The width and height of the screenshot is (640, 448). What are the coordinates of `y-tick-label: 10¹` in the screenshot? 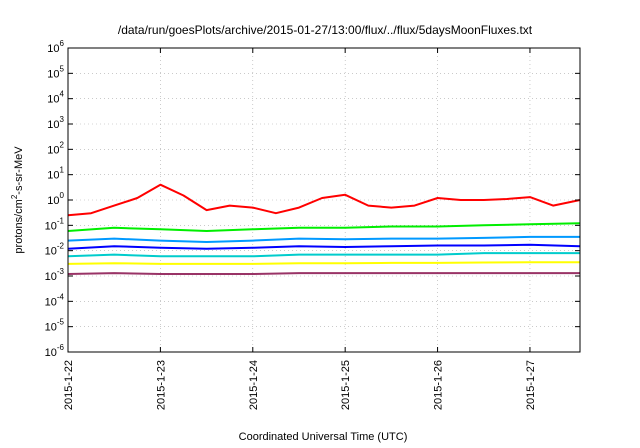 It's located at (55, 174).